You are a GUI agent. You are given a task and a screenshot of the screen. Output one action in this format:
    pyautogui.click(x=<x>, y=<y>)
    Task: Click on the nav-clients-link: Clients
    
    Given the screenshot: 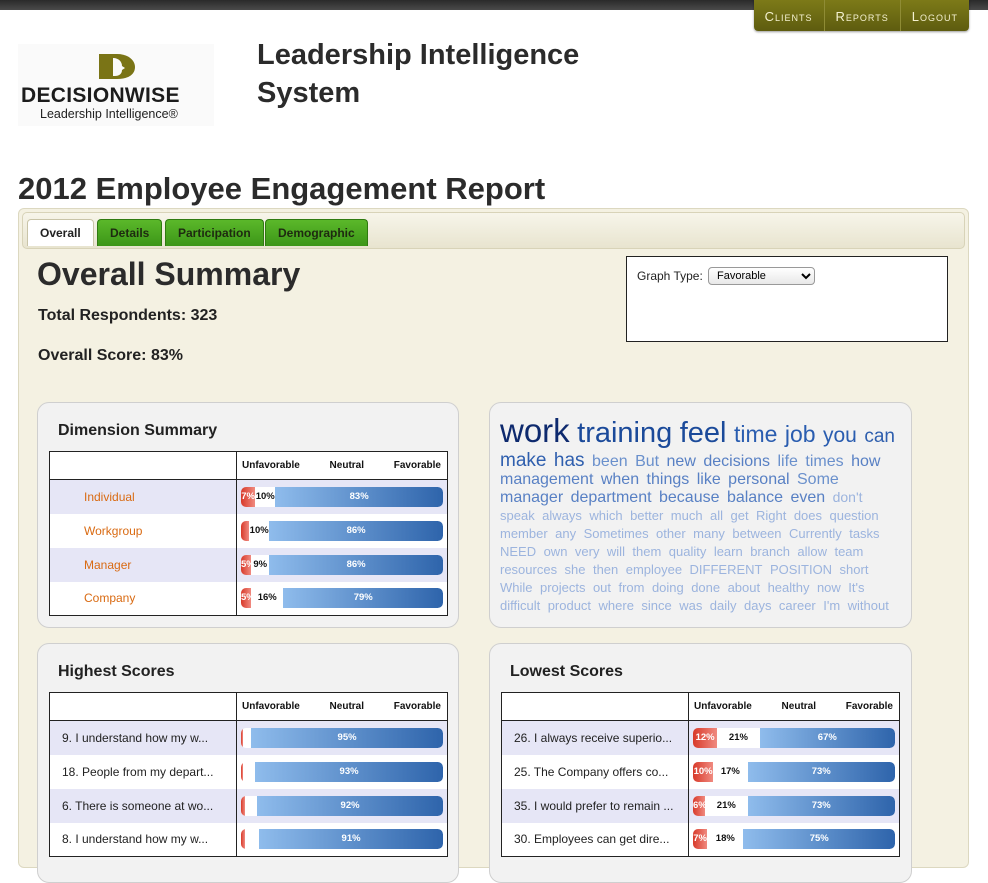 What is the action you would take?
    pyautogui.click(x=788, y=16)
    